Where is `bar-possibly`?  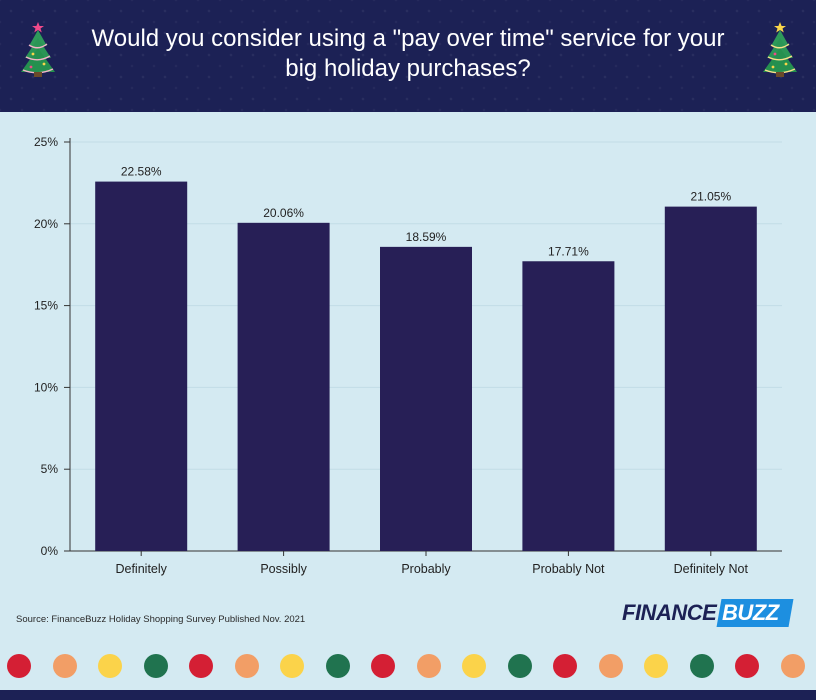
bar-possibly is located at coordinates (283, 386).